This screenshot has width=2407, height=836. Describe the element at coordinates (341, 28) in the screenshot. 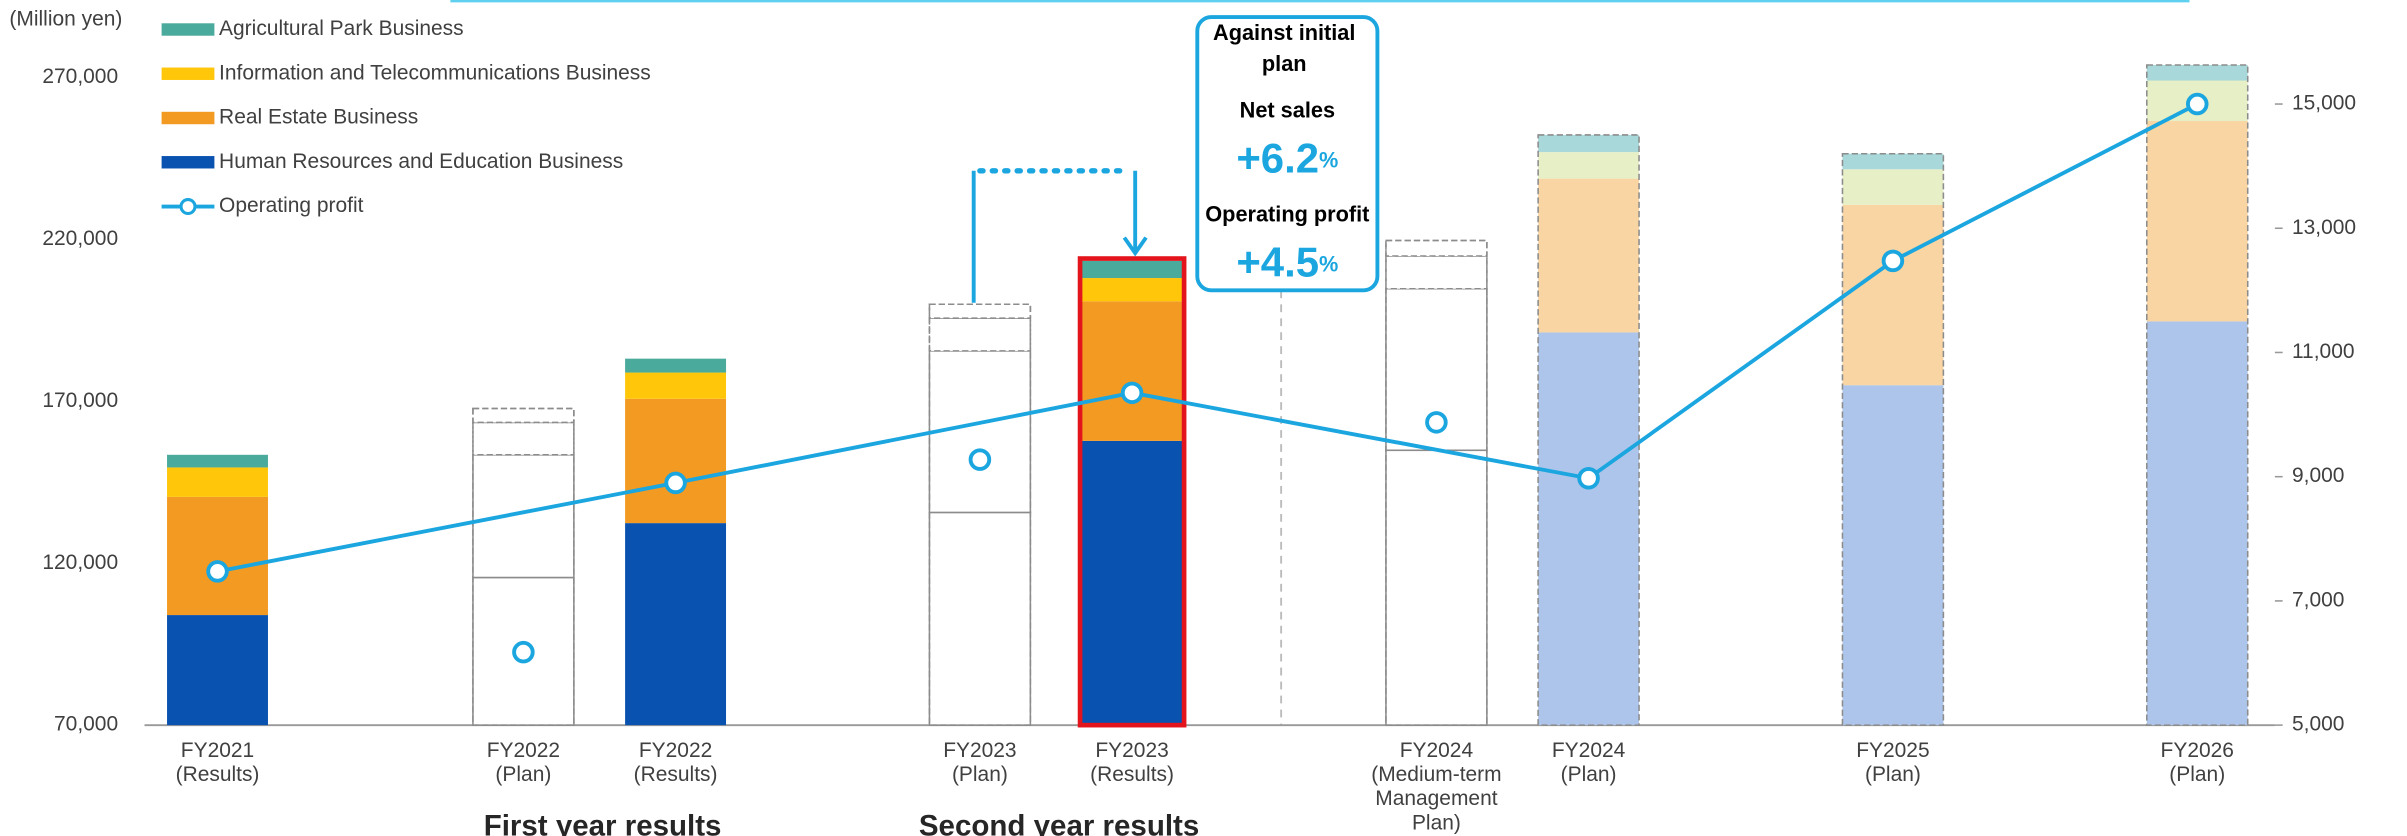

I see `legend-label: Agricultural Park Business` at that location.